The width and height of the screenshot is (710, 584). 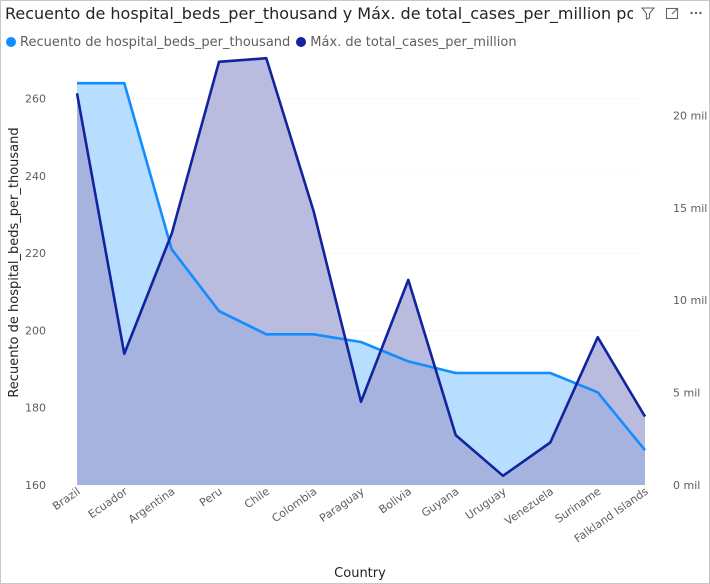 I want to click on y-axis-title: Recuento de hospital_beds_per_thousand, so click(x=14, y=262).